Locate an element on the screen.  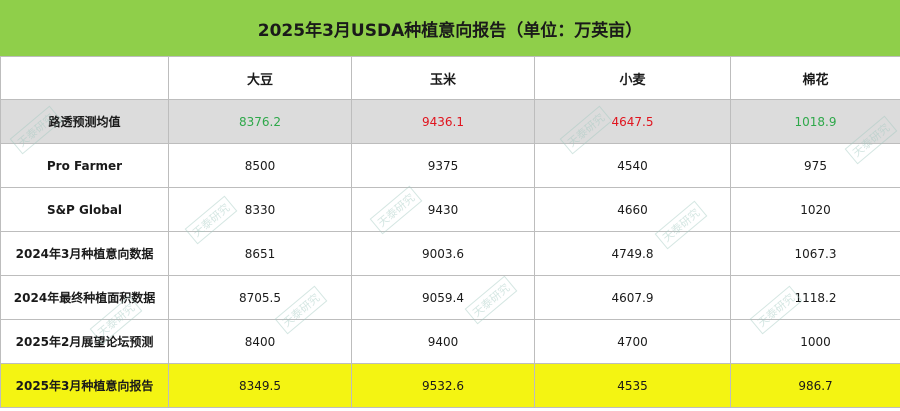
cell-cotton: 975 is located at coordinates (815, 165).